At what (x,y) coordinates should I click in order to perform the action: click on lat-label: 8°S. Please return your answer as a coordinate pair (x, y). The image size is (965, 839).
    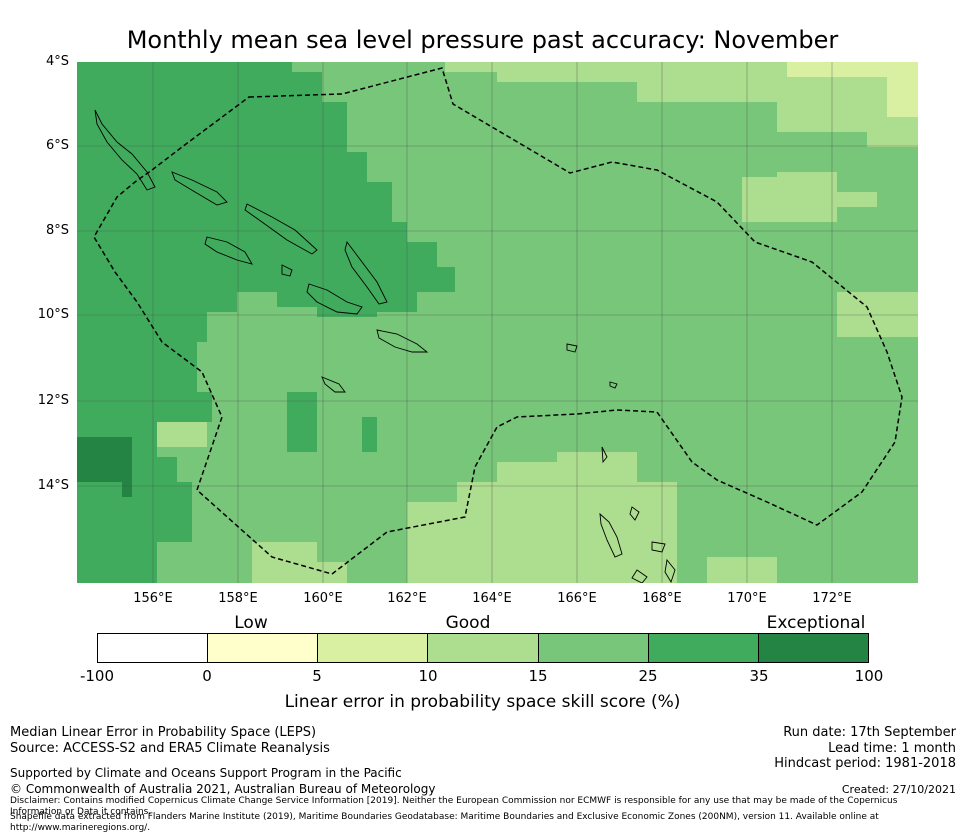
    Looking at the image, I should click on (57, 230).